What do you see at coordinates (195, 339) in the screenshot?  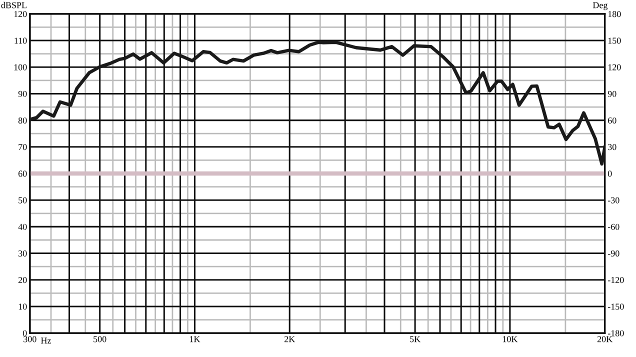 I see `x-tick-label: 1K` at bounding box center [195, 339].